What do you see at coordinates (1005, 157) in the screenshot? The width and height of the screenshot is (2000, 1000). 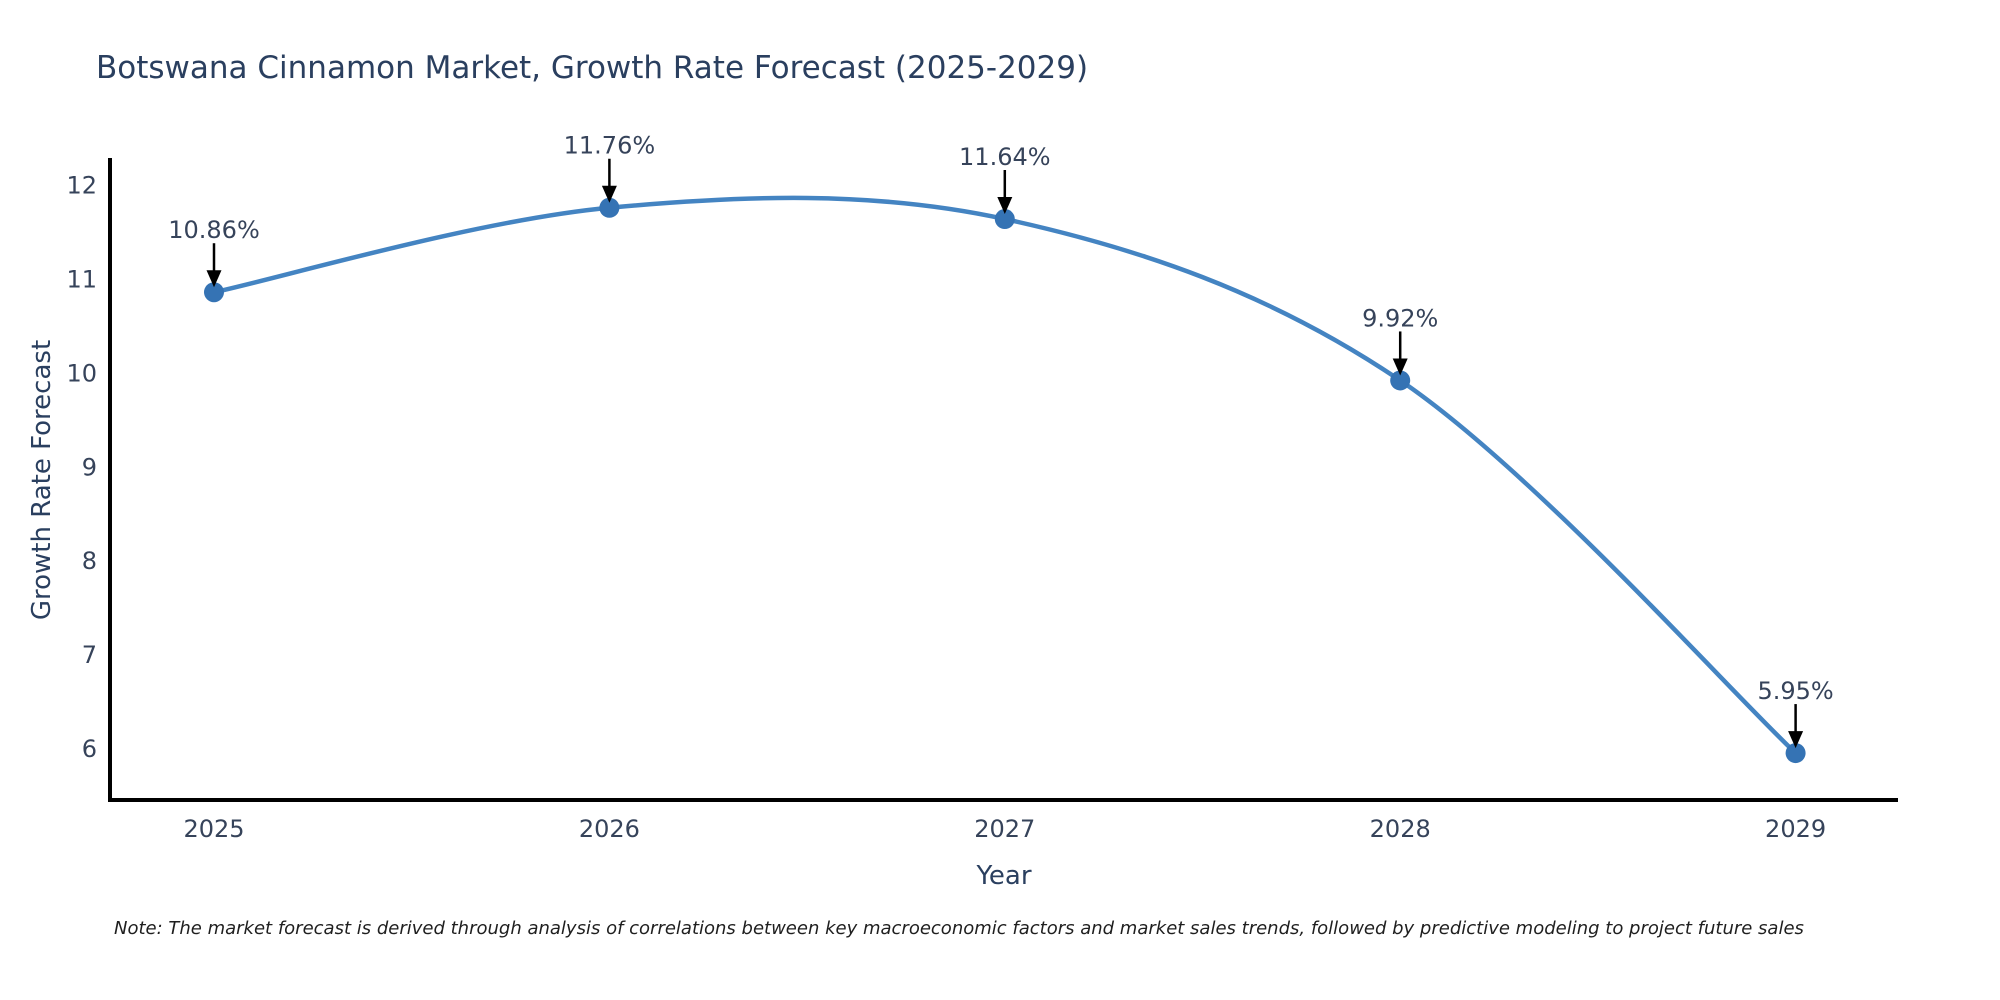 I see `annotation-label: 11.64%` at bounding box center [1005, 157].